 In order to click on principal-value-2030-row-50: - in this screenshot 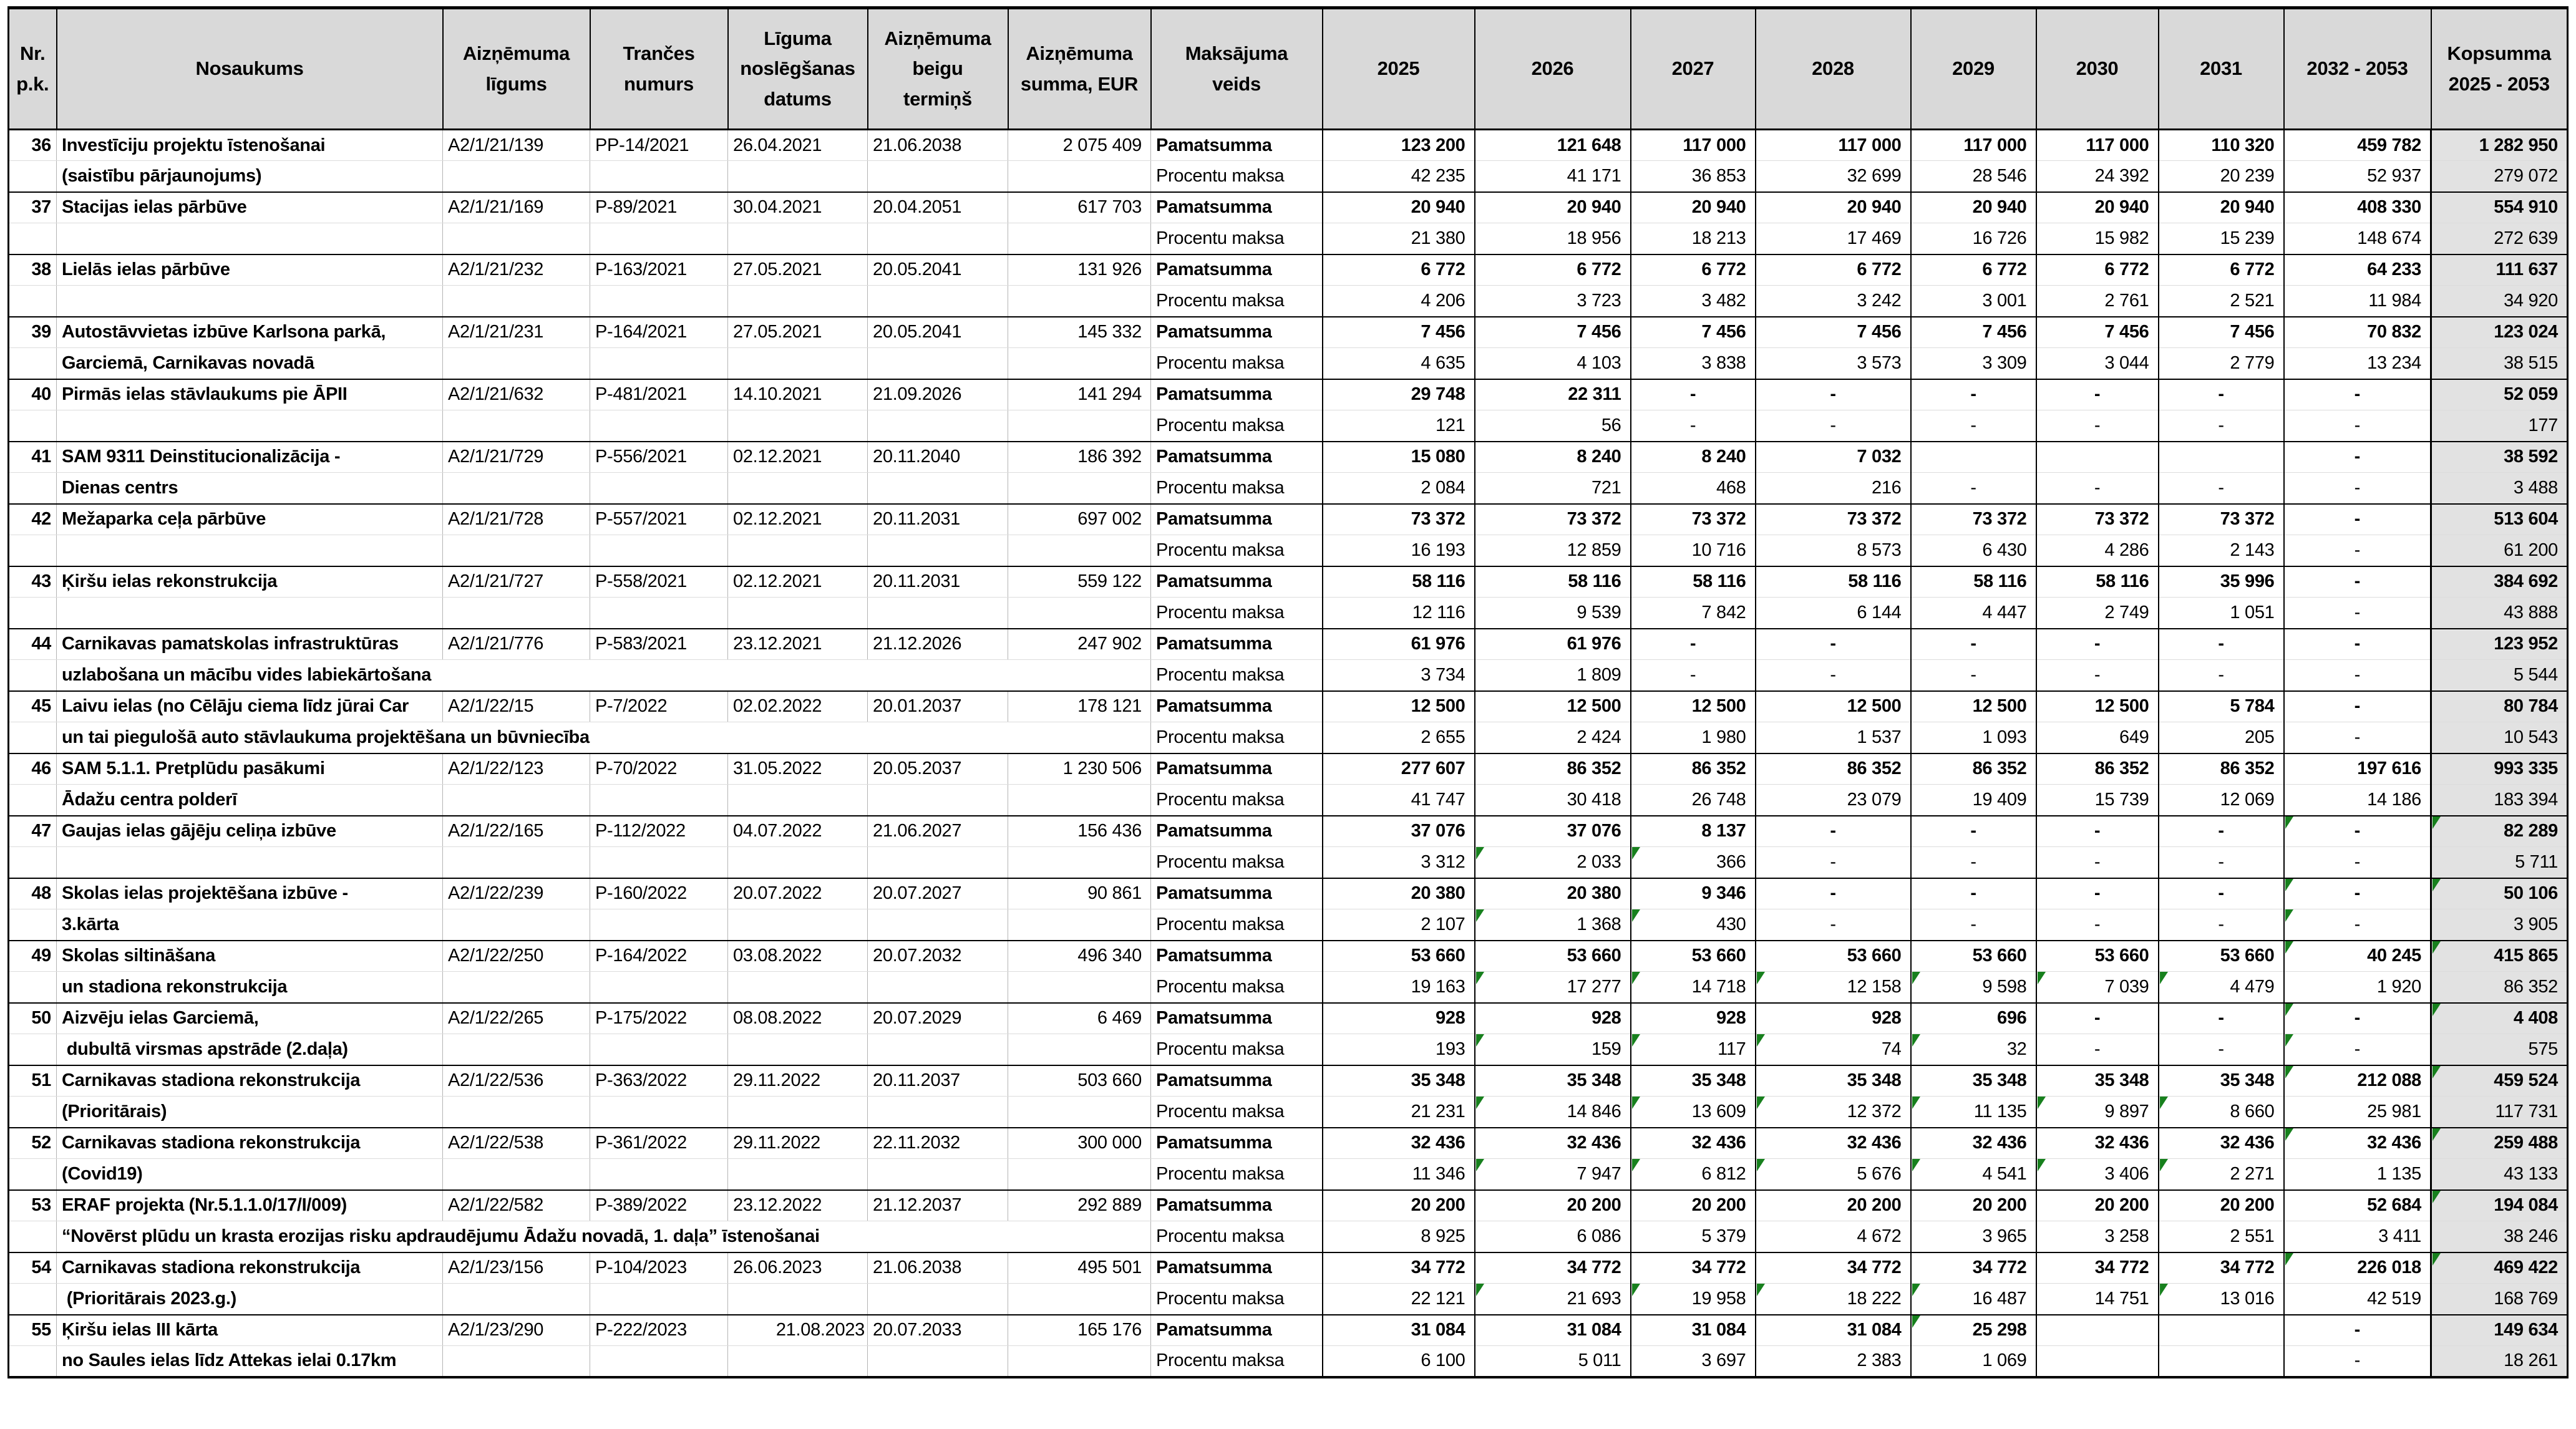, I will do `click(2097, 1018)`.